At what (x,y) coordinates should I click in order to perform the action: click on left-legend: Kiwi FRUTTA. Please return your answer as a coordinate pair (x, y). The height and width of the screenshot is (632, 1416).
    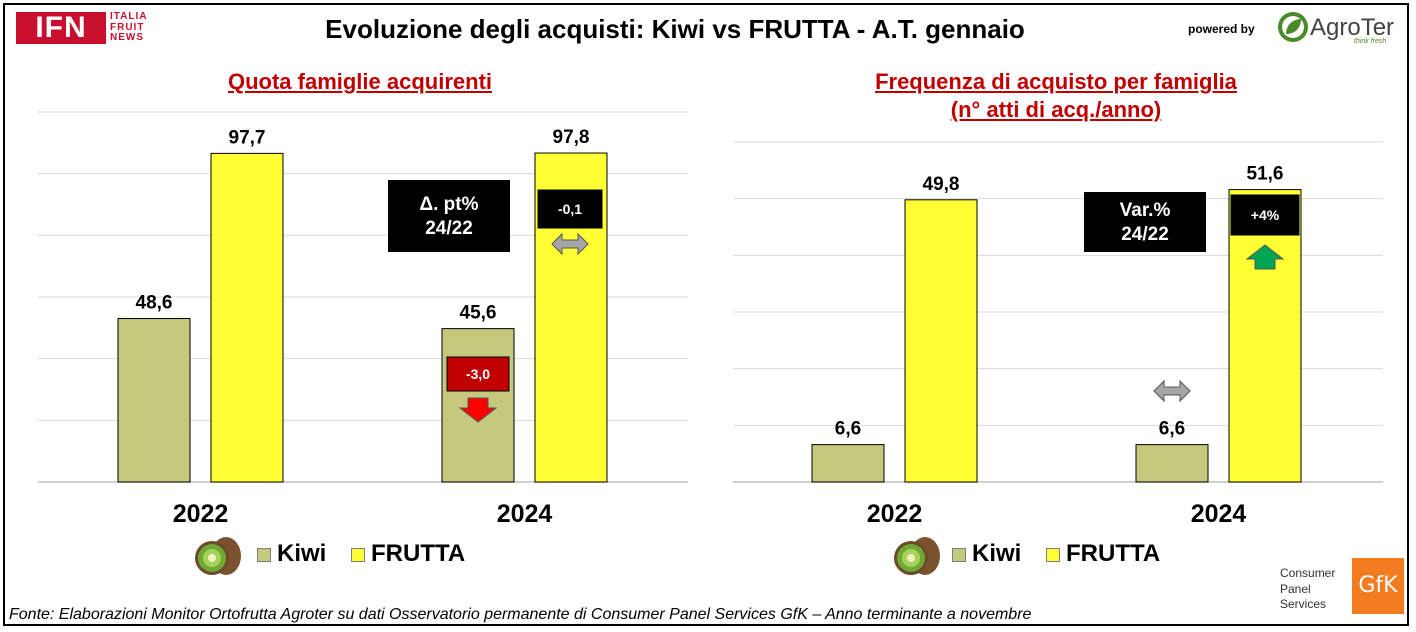
    Looking at the image, I should click on (343, 556).